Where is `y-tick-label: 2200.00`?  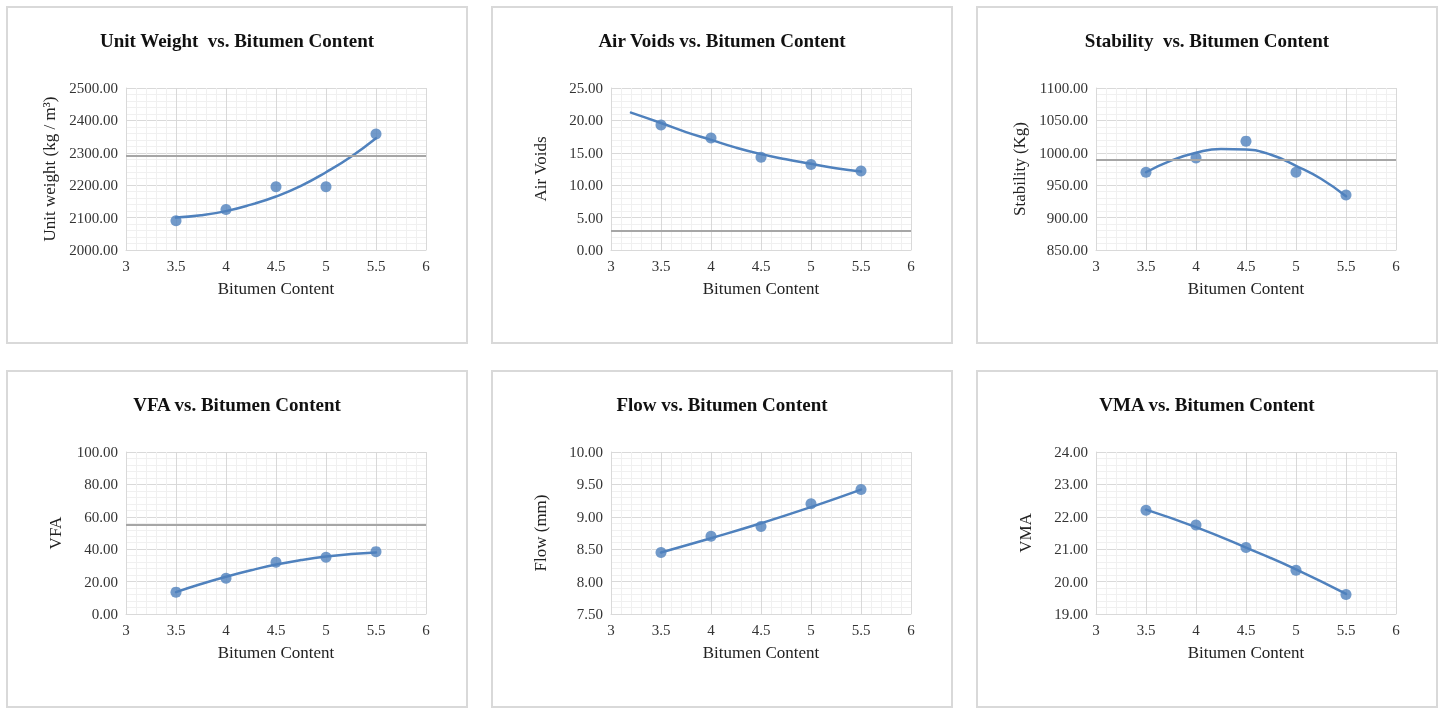
y-tick-label: 2200.00 is located at coordinates (93, 185).